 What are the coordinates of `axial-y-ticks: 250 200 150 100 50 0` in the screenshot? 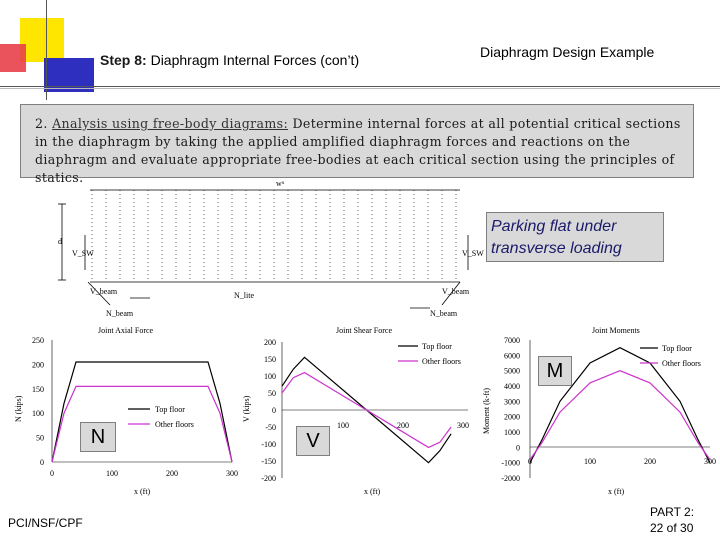 It's located at (38, 401).